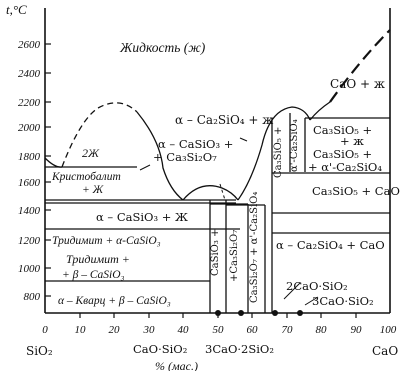  I want to click on x-tick-label: 50, so click(219, 330).